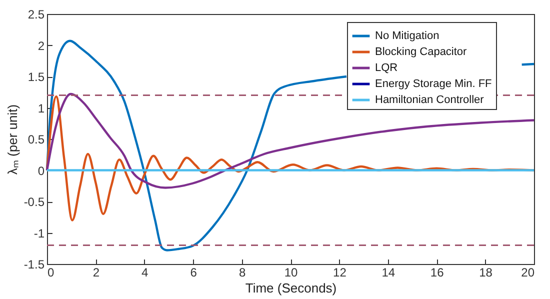 Image resolution: width=550 pixels, height=299 pixels. What do you see at coordinates (41, 108) in the screenshot?
I see `y-tick-label: 1` at bounding box center [41, 108].